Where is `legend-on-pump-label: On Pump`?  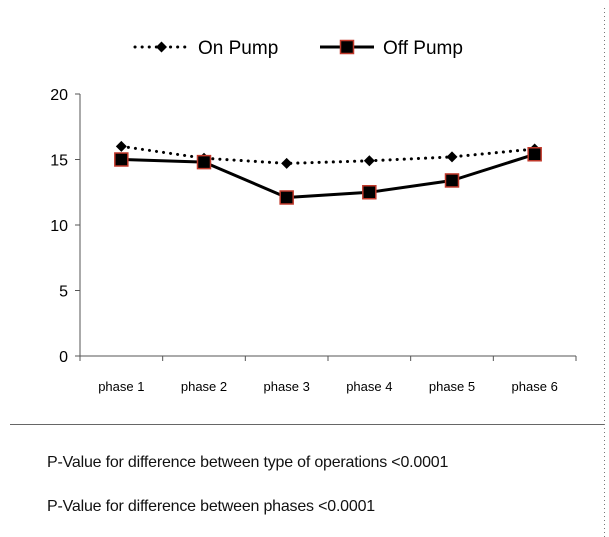
legend-on-pump-label: On Pump is located at coordinates (238, 48).